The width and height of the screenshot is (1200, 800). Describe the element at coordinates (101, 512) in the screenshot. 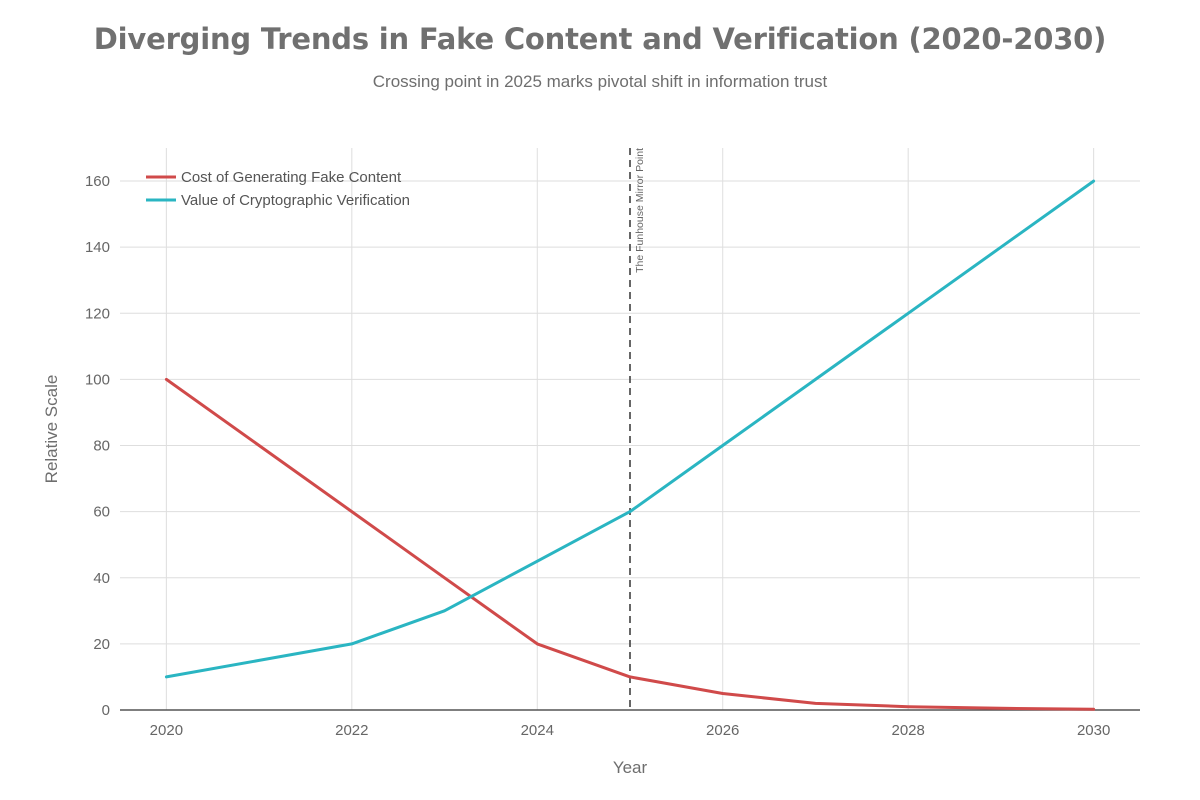

I see `y-tick-label: 60` at that location.